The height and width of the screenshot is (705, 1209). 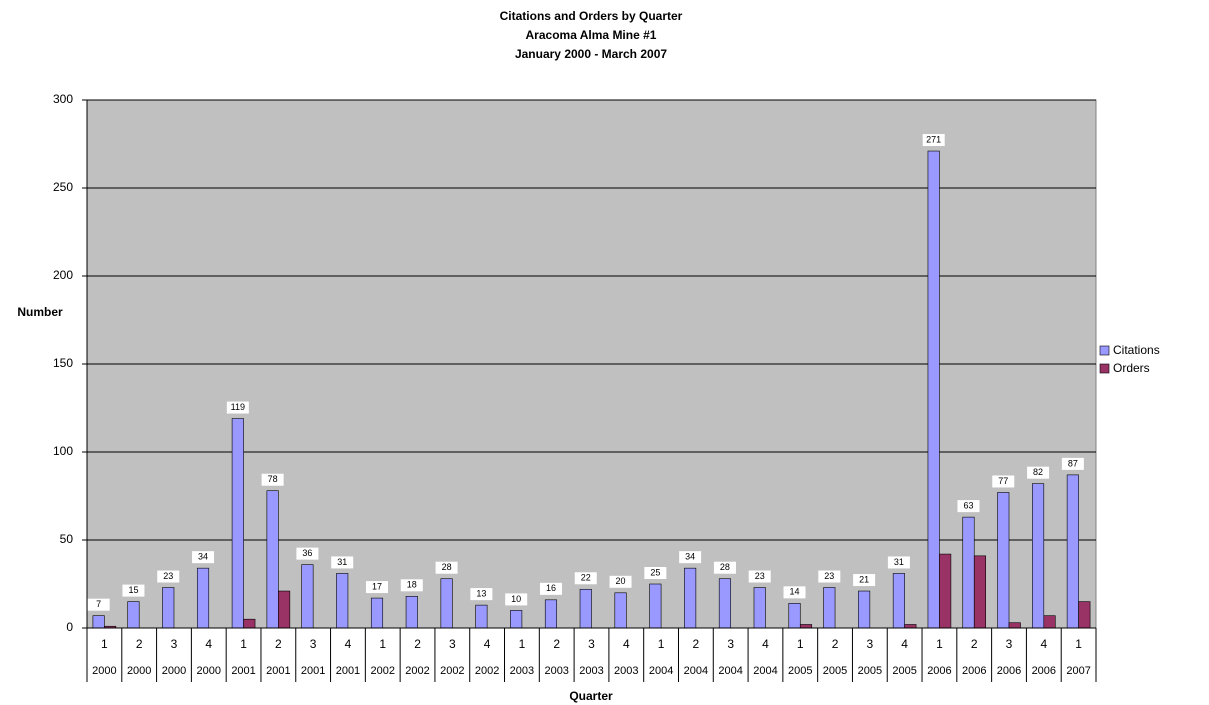 I want to click on data-label: 14, so click(x=795, y=592).